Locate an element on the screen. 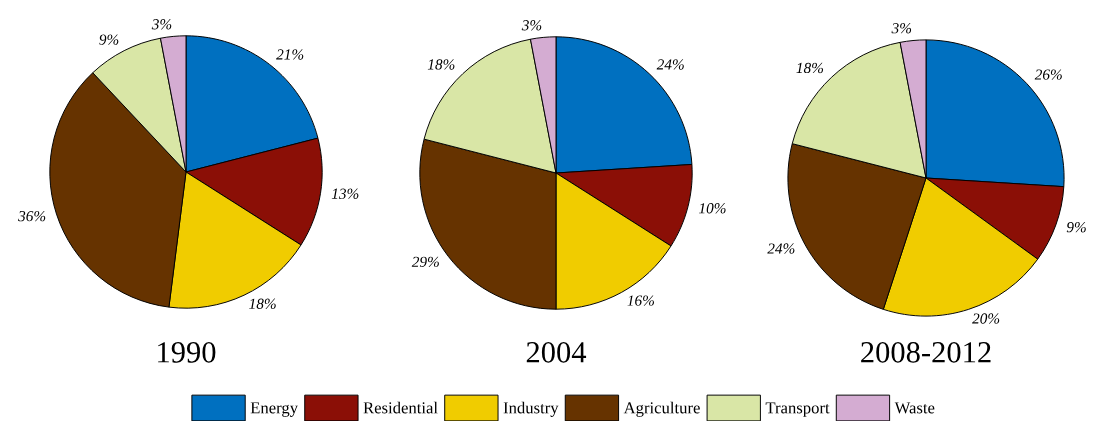 The width and height of the screenshot is (1094, 421). text: 2004 is located at coordinates (556, 352).